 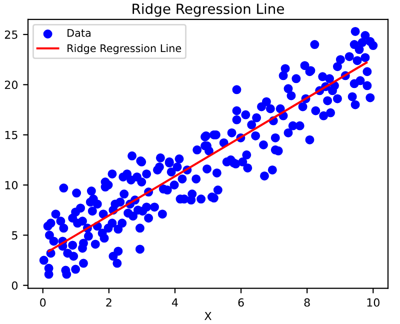 I want to click on x-tick-label: 8, so click(x=307, y=302).